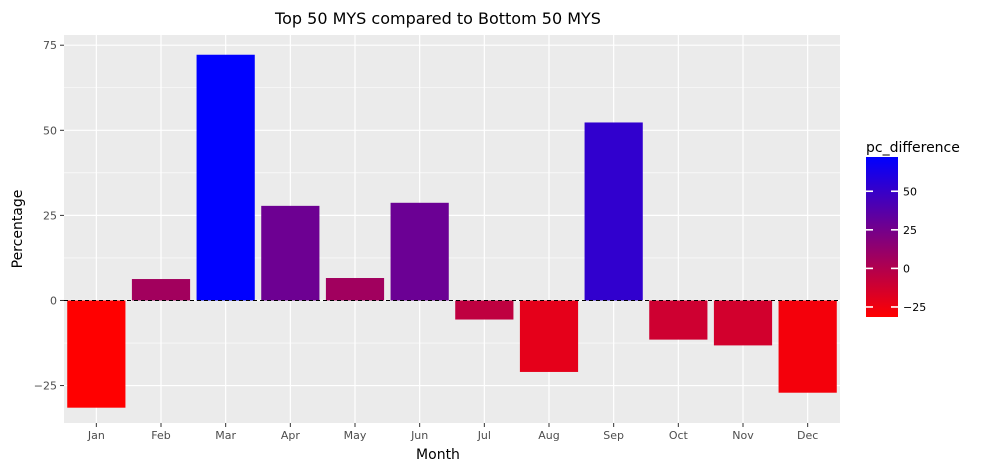 The width and height of the screenshot is (995, 472). What do you see at coordinates (913, 148) in the screenshot?
I see `legend-title: pc_difference` at bounding box center [913, 148].